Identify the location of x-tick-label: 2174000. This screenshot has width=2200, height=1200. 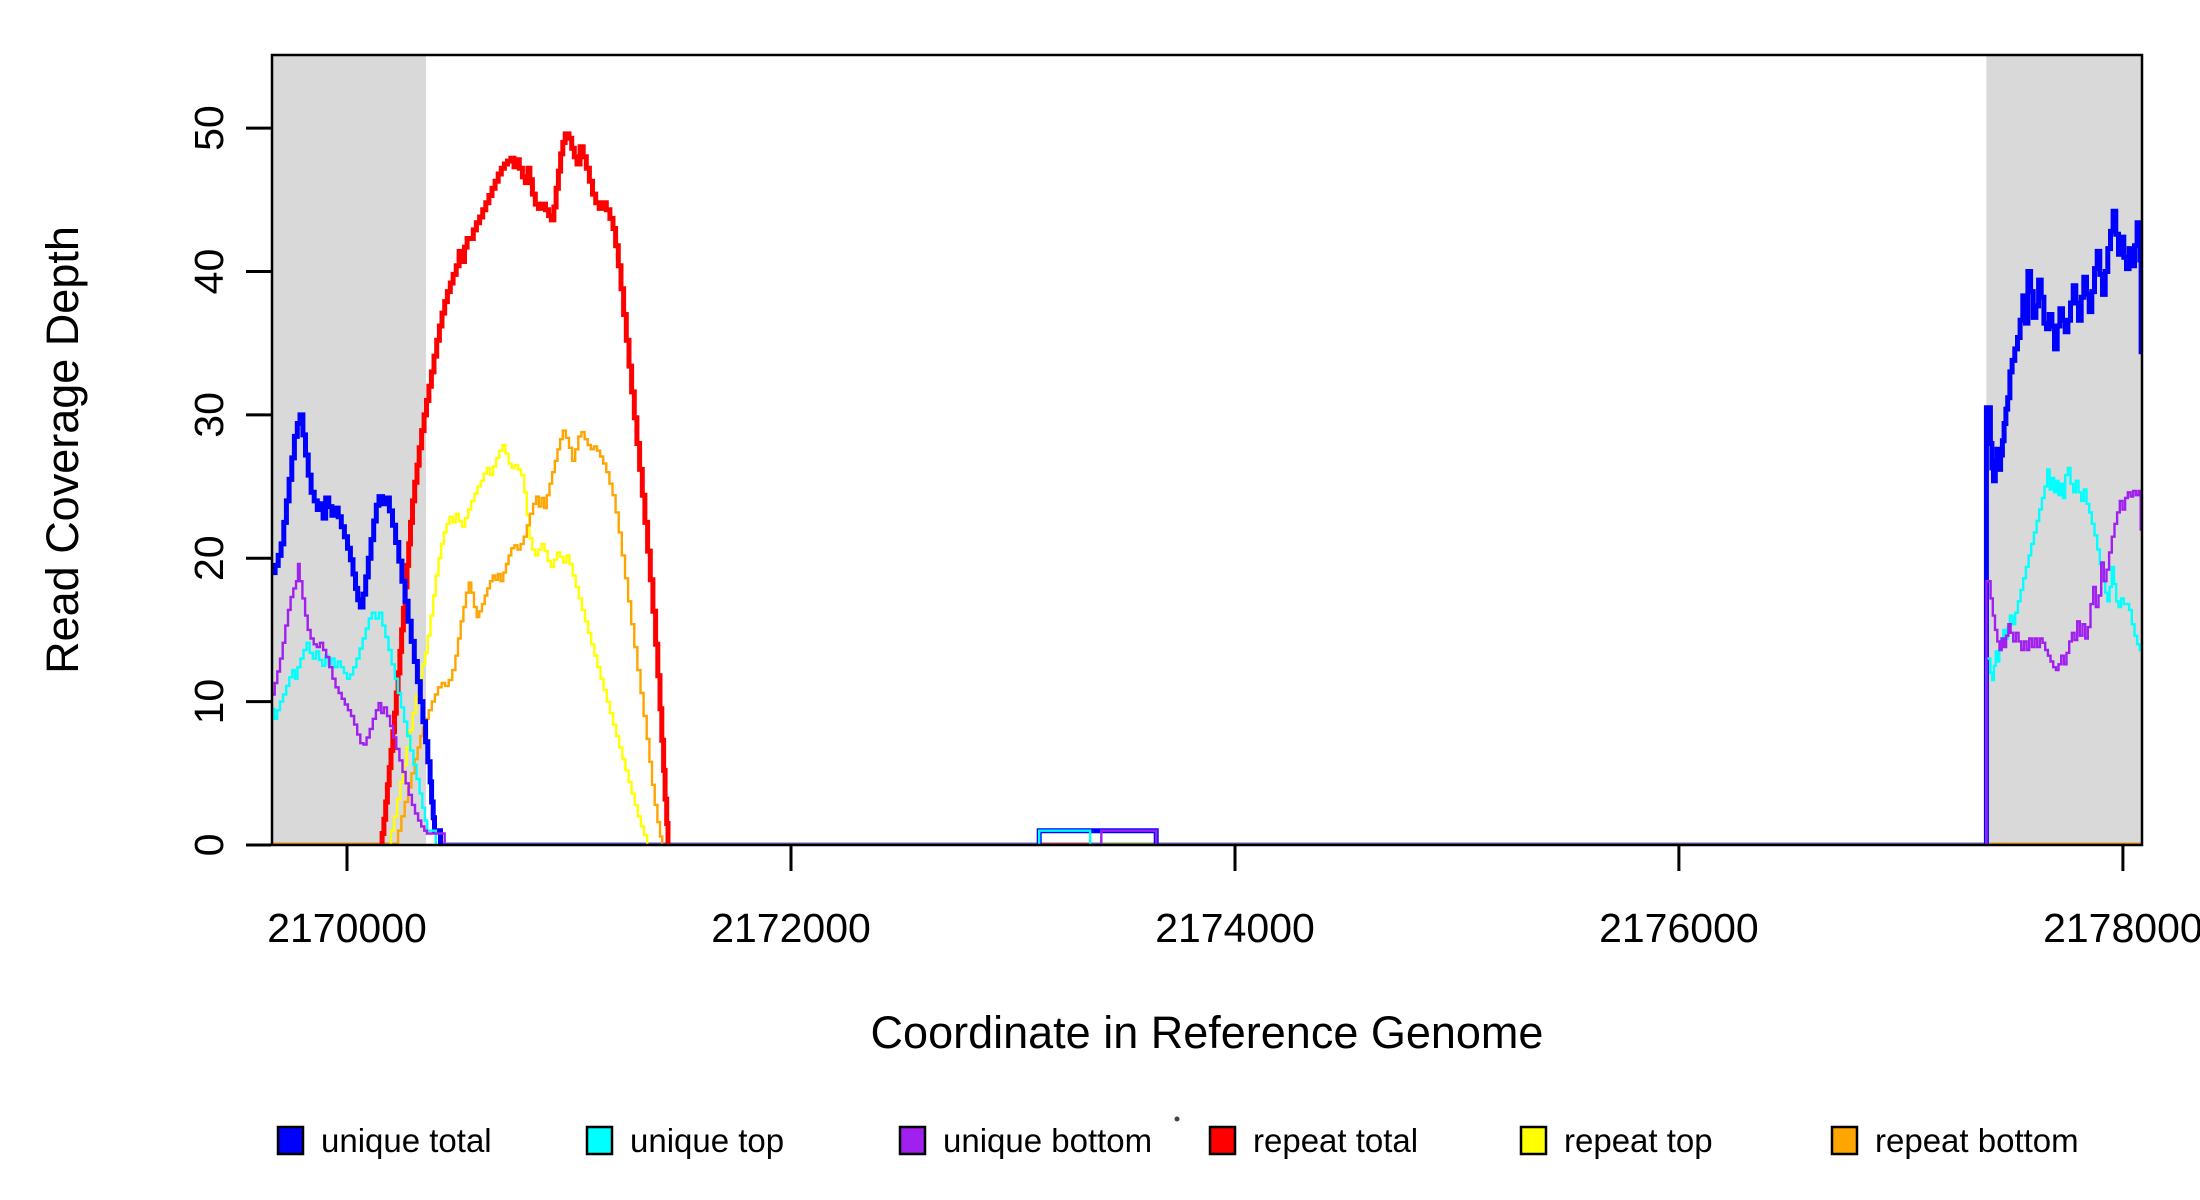
(1235, 928).